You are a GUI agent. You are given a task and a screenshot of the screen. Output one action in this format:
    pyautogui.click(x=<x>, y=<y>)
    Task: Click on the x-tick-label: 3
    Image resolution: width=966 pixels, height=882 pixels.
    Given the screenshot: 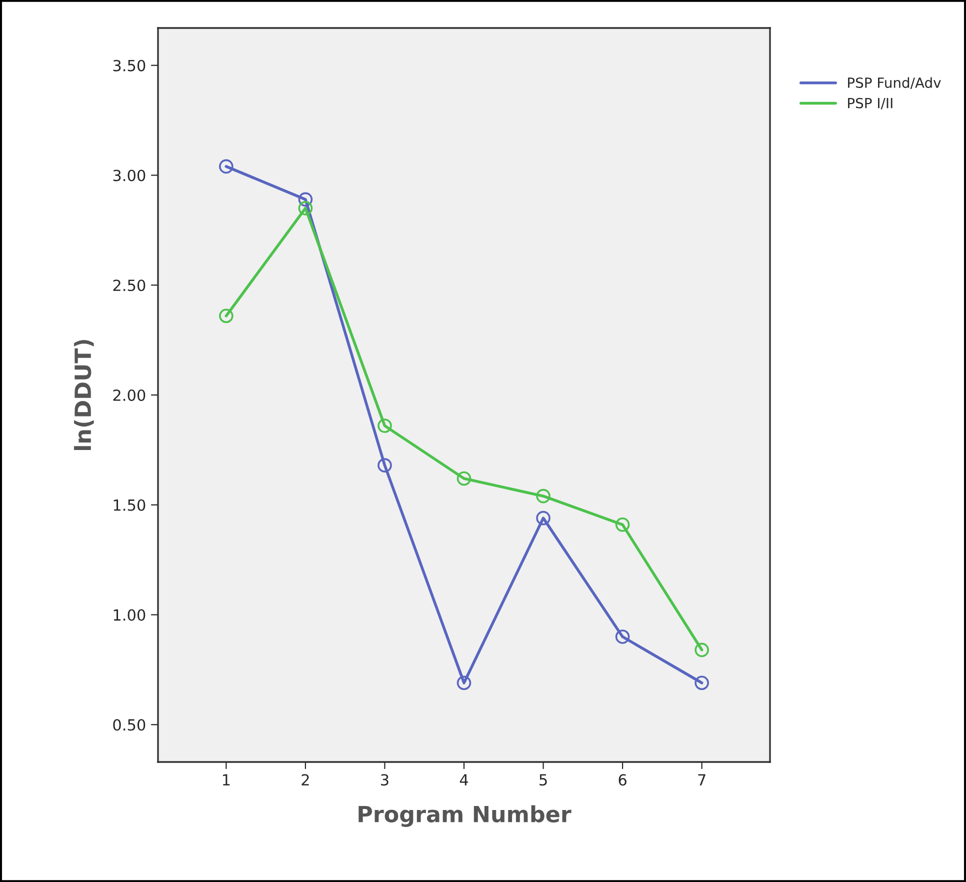 What is the action you would take?
    pyautogui.click(x=384, y=780)
    